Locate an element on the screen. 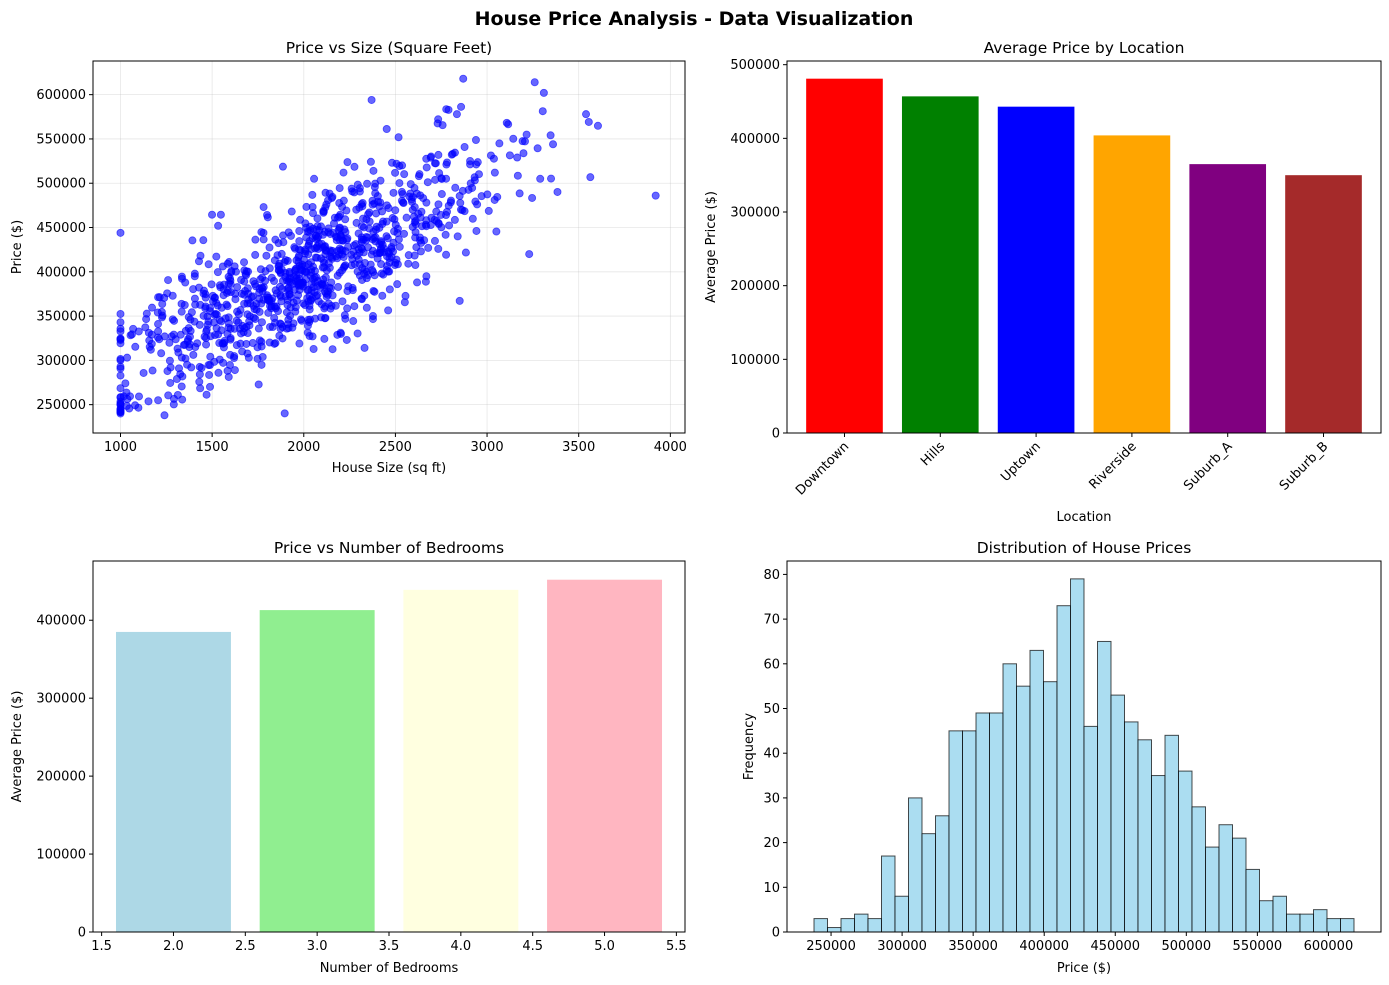 The height and width of the screenshot is (985, 1389). bedrooms-xtick-label: 4.0 is located at coordinates (461, 946).